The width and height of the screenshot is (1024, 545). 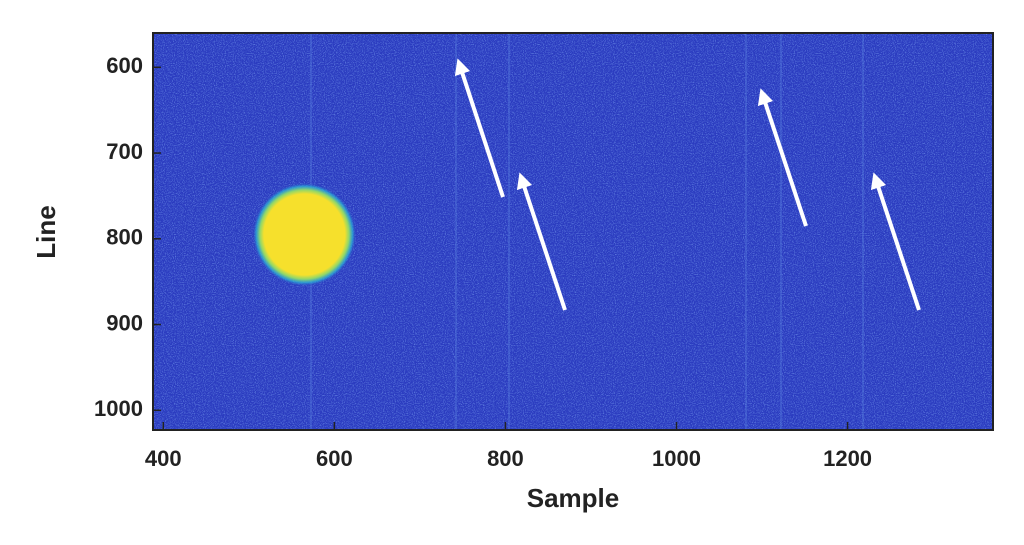 I want to click on x-tick-label: 1200, so click(x=847, y=458).